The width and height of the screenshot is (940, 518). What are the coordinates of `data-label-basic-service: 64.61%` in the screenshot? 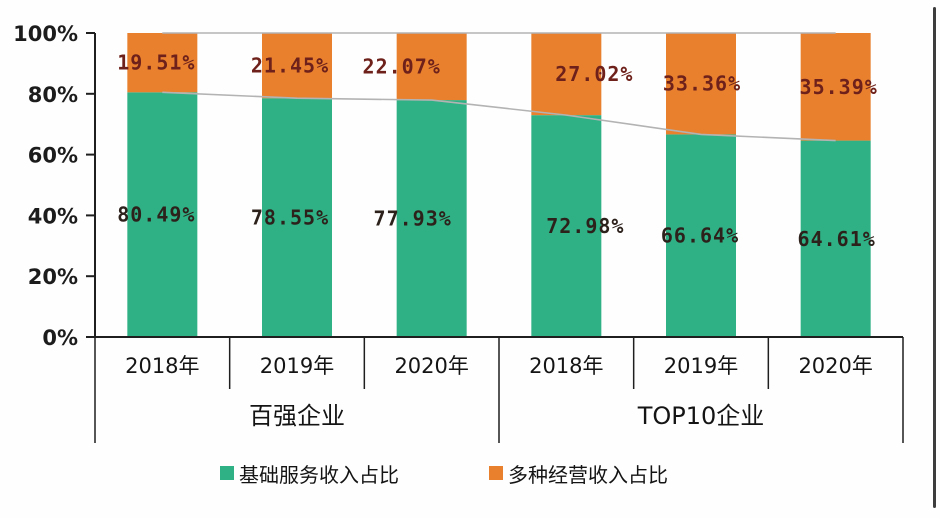 It's located at (837, 239).